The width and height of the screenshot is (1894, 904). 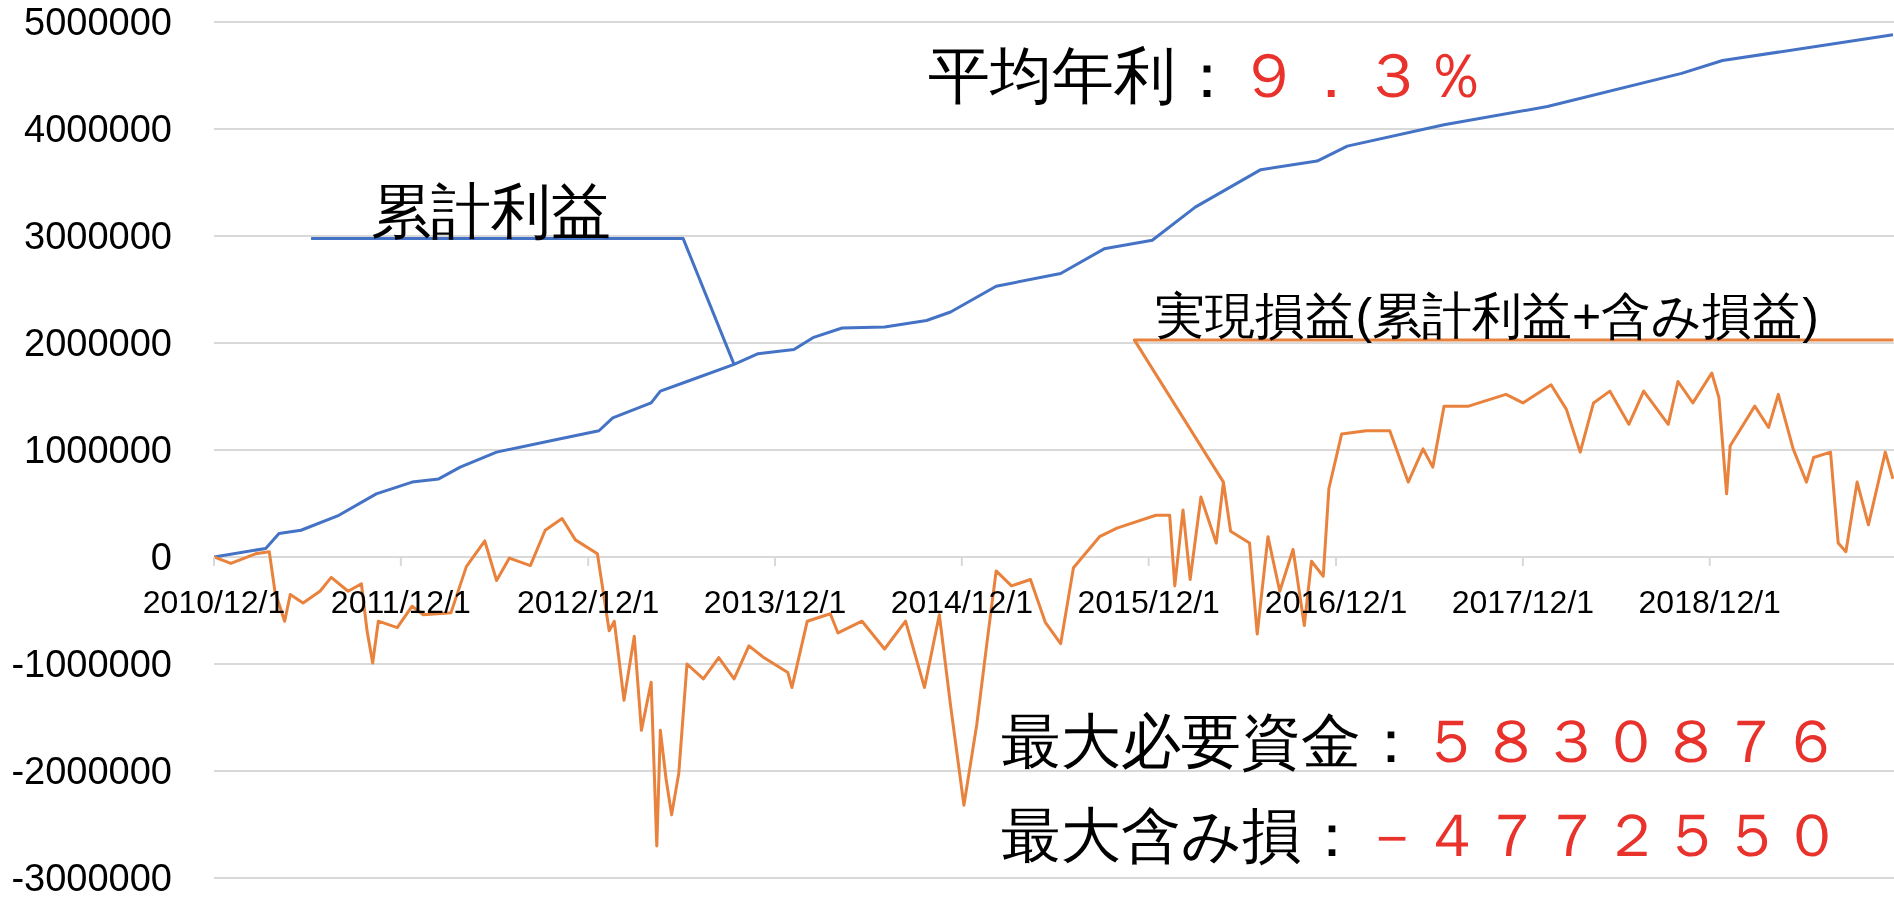 What do you see at coordinates (1421, 835) in the screenshot?
I see `annotation: 最大含み損：－４７７２５５０` at bounding box center [1421, 835].